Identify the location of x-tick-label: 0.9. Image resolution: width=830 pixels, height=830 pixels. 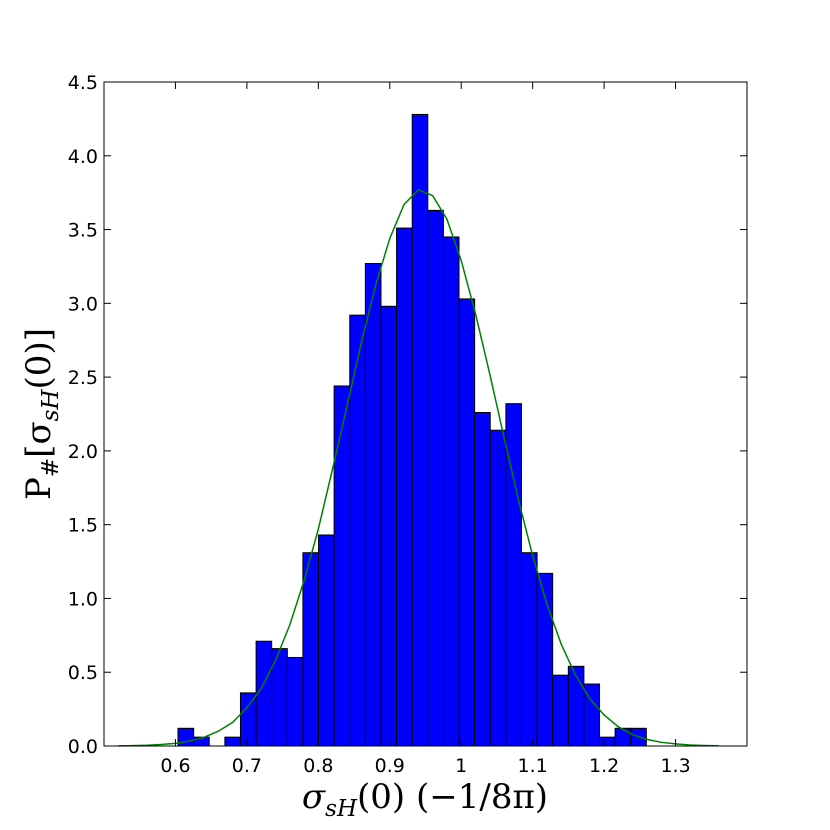
(390, 766).